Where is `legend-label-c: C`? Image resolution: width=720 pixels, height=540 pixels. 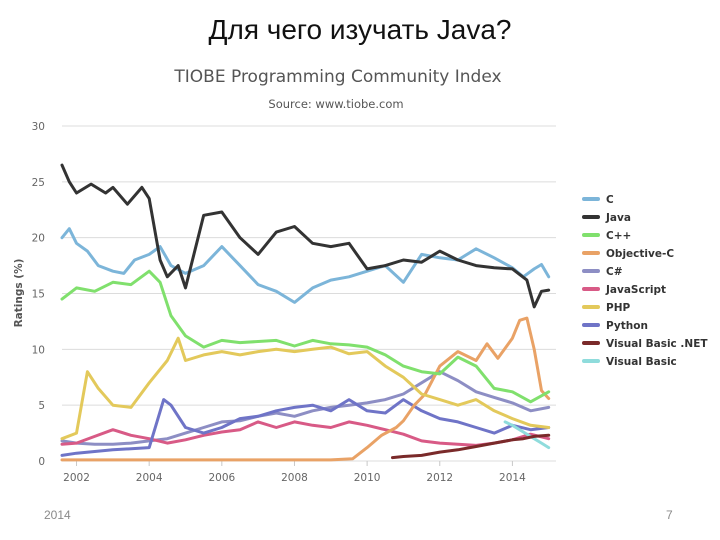
legend-label-c: C is located at coordinates (610, 200).